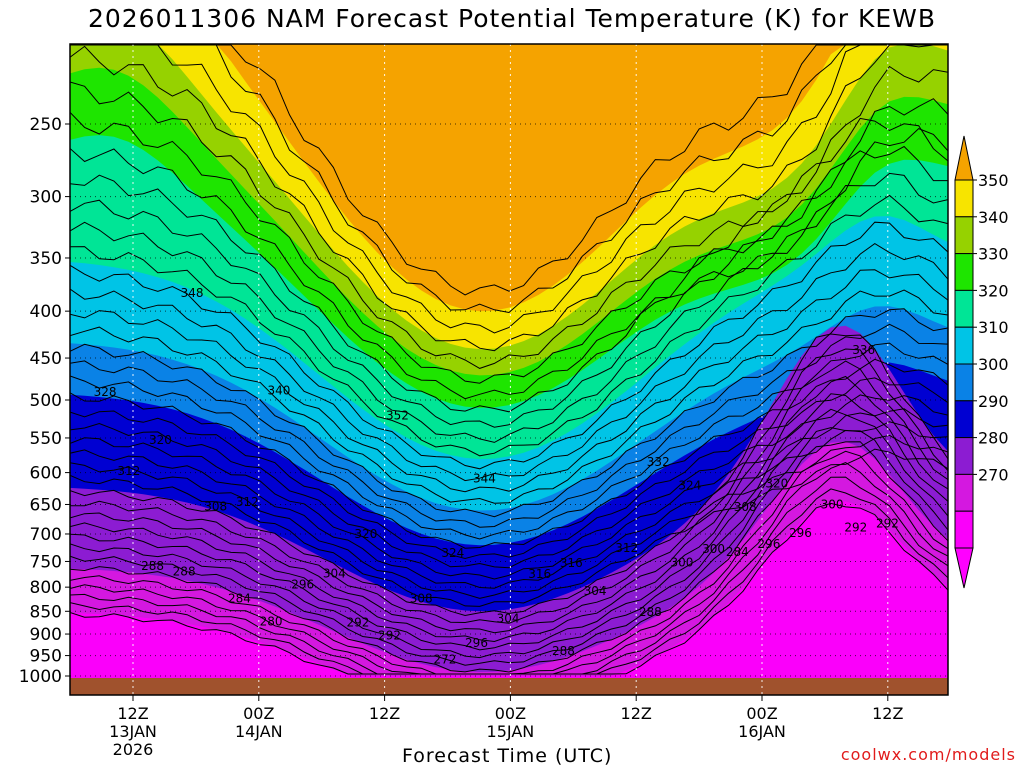  I want to click on y-tick-label: 600, so click(46, 474).